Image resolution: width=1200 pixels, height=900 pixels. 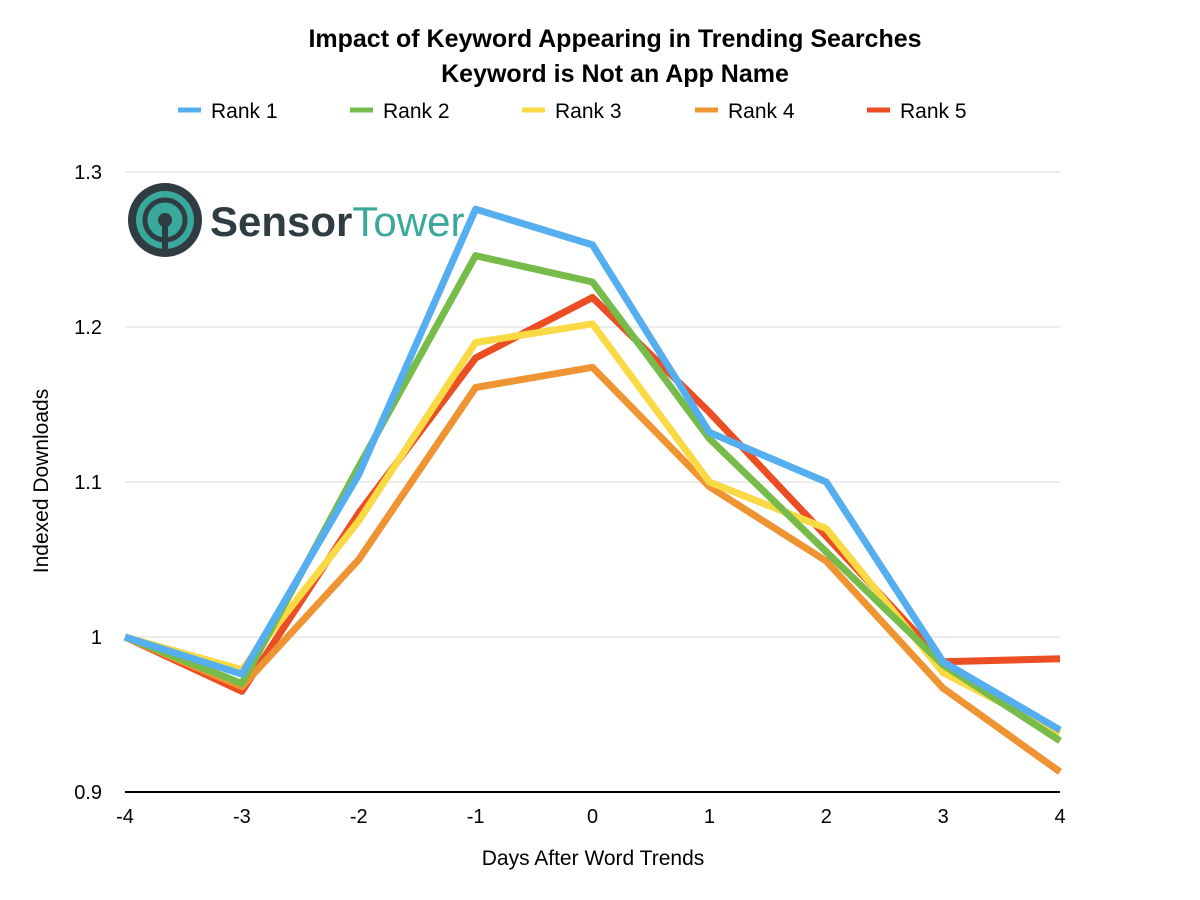 I want to click on x-tick-label: -2, so click(x=359, y=817).